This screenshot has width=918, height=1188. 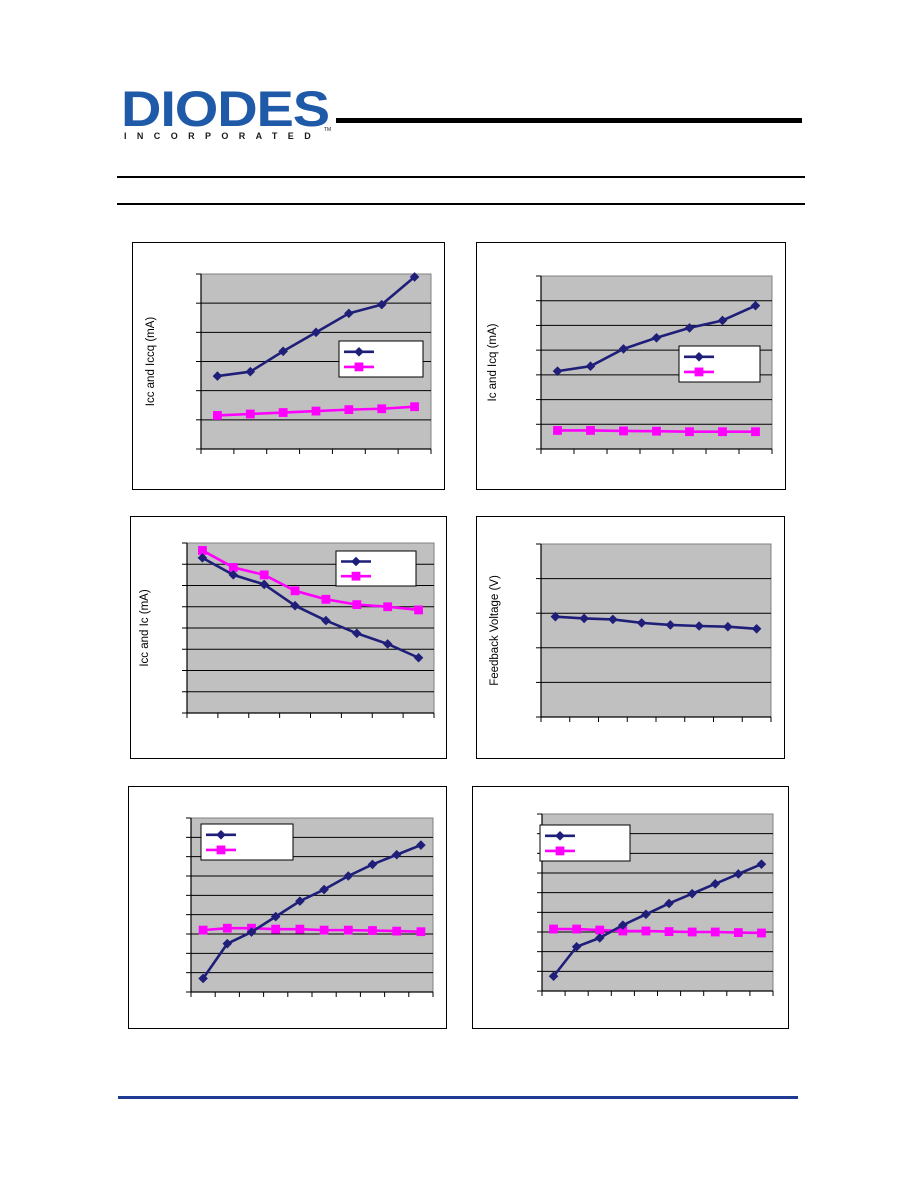 What do you see at coordinates (145, 627) in the screenshot?
I see `y-axis-label: Icc and Ic (mA)` at bounding box center [145, 627].